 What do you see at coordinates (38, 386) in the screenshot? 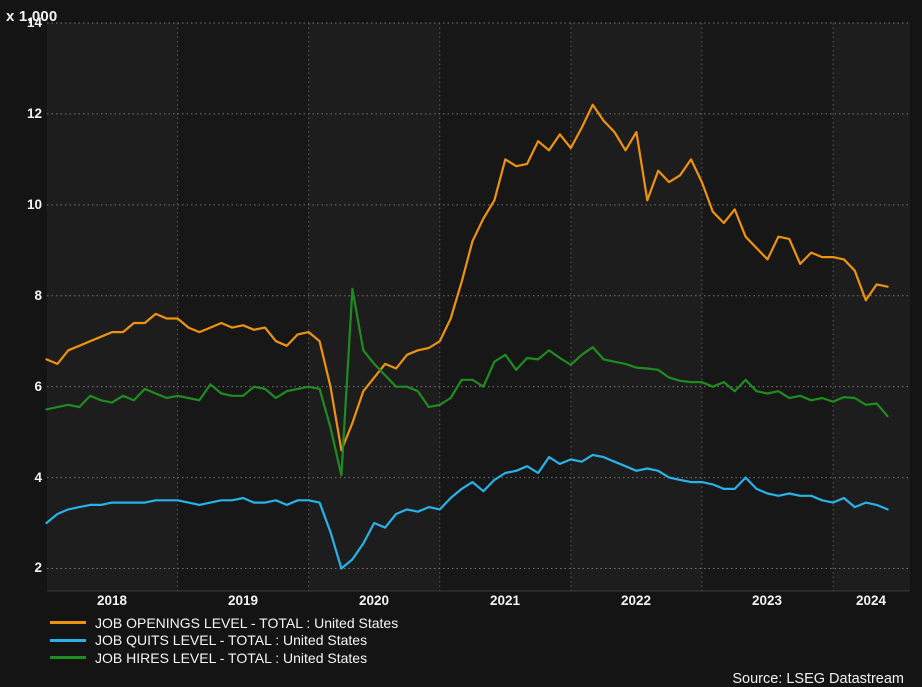
I see `y-axis-tick-6: 6` at bounding box center [38, 386].